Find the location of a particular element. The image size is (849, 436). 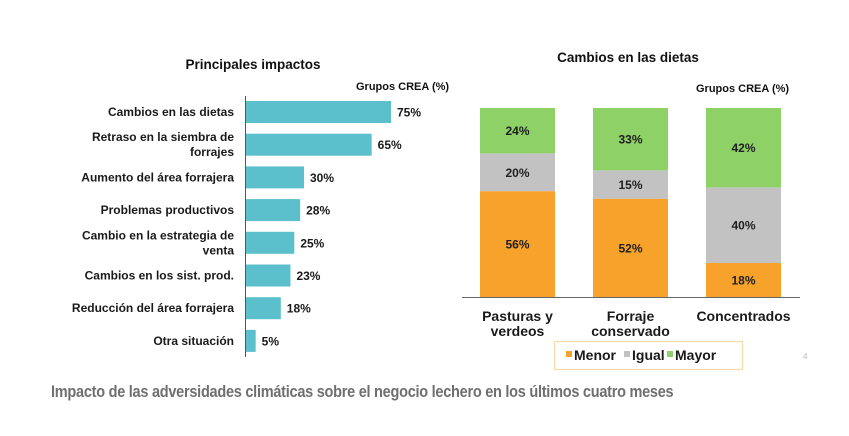

x-category-label-1-line-0: Forraje is located at coordinates (631, 316).